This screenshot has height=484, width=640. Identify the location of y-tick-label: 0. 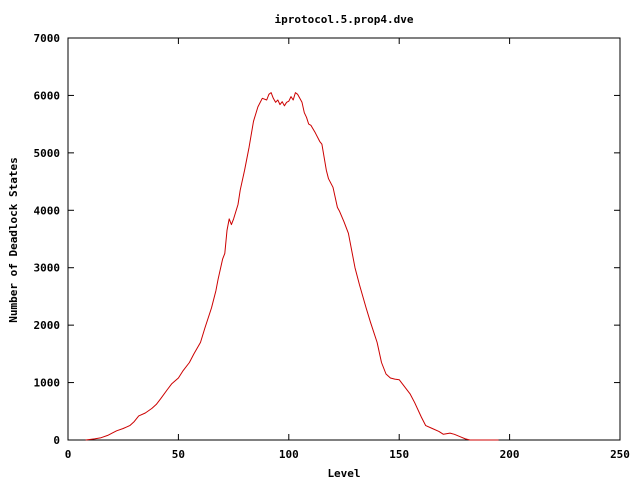
(56, 440).